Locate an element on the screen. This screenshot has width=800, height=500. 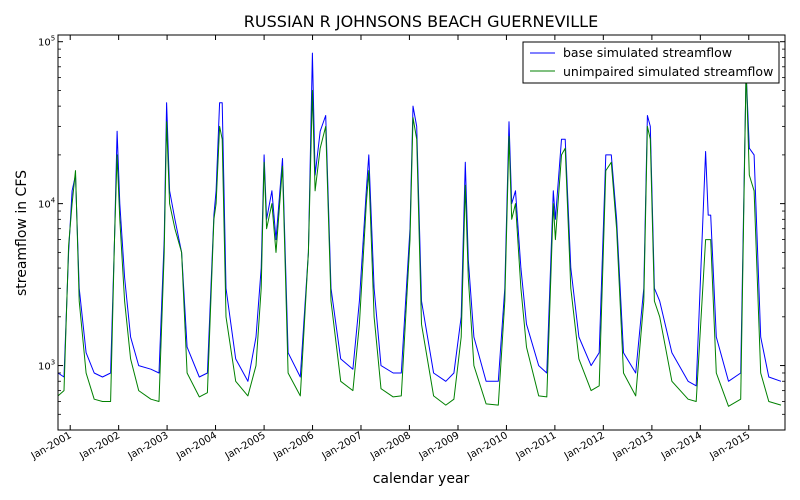
chart-title: RUSSIAN R JOHNSONS BEACH GUERNEVILLE is located at coordinates (421, 21).